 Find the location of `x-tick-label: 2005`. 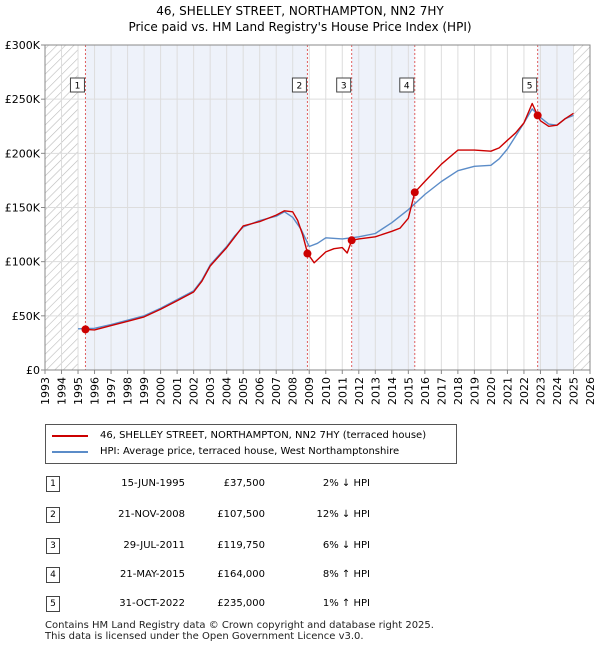

x-tick-label: 2005 is located at coordinates (243, 391).